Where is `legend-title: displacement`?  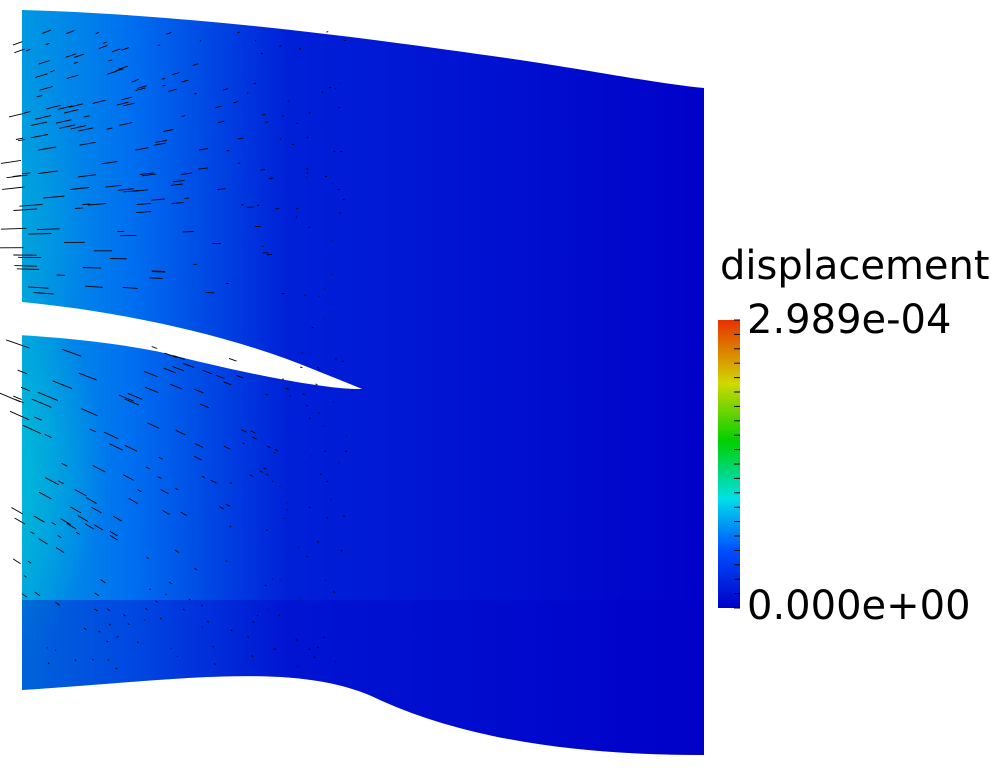 legend-title: displacement is located at coordinates (855, 266).